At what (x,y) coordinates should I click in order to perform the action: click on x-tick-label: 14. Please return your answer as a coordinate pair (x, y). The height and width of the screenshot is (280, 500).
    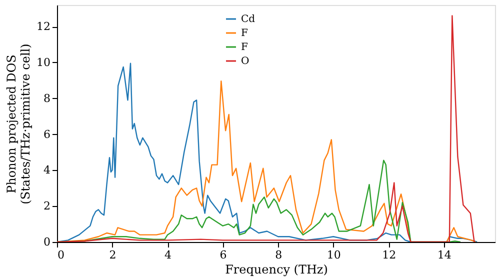
    Looking at the image, I should click on (444, 255).